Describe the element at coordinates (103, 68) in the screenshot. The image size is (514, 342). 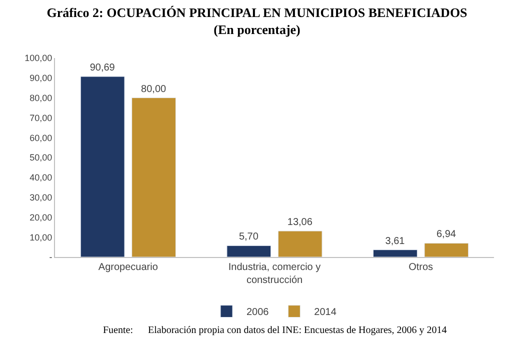
I see `data-label: 90,69` at that location.